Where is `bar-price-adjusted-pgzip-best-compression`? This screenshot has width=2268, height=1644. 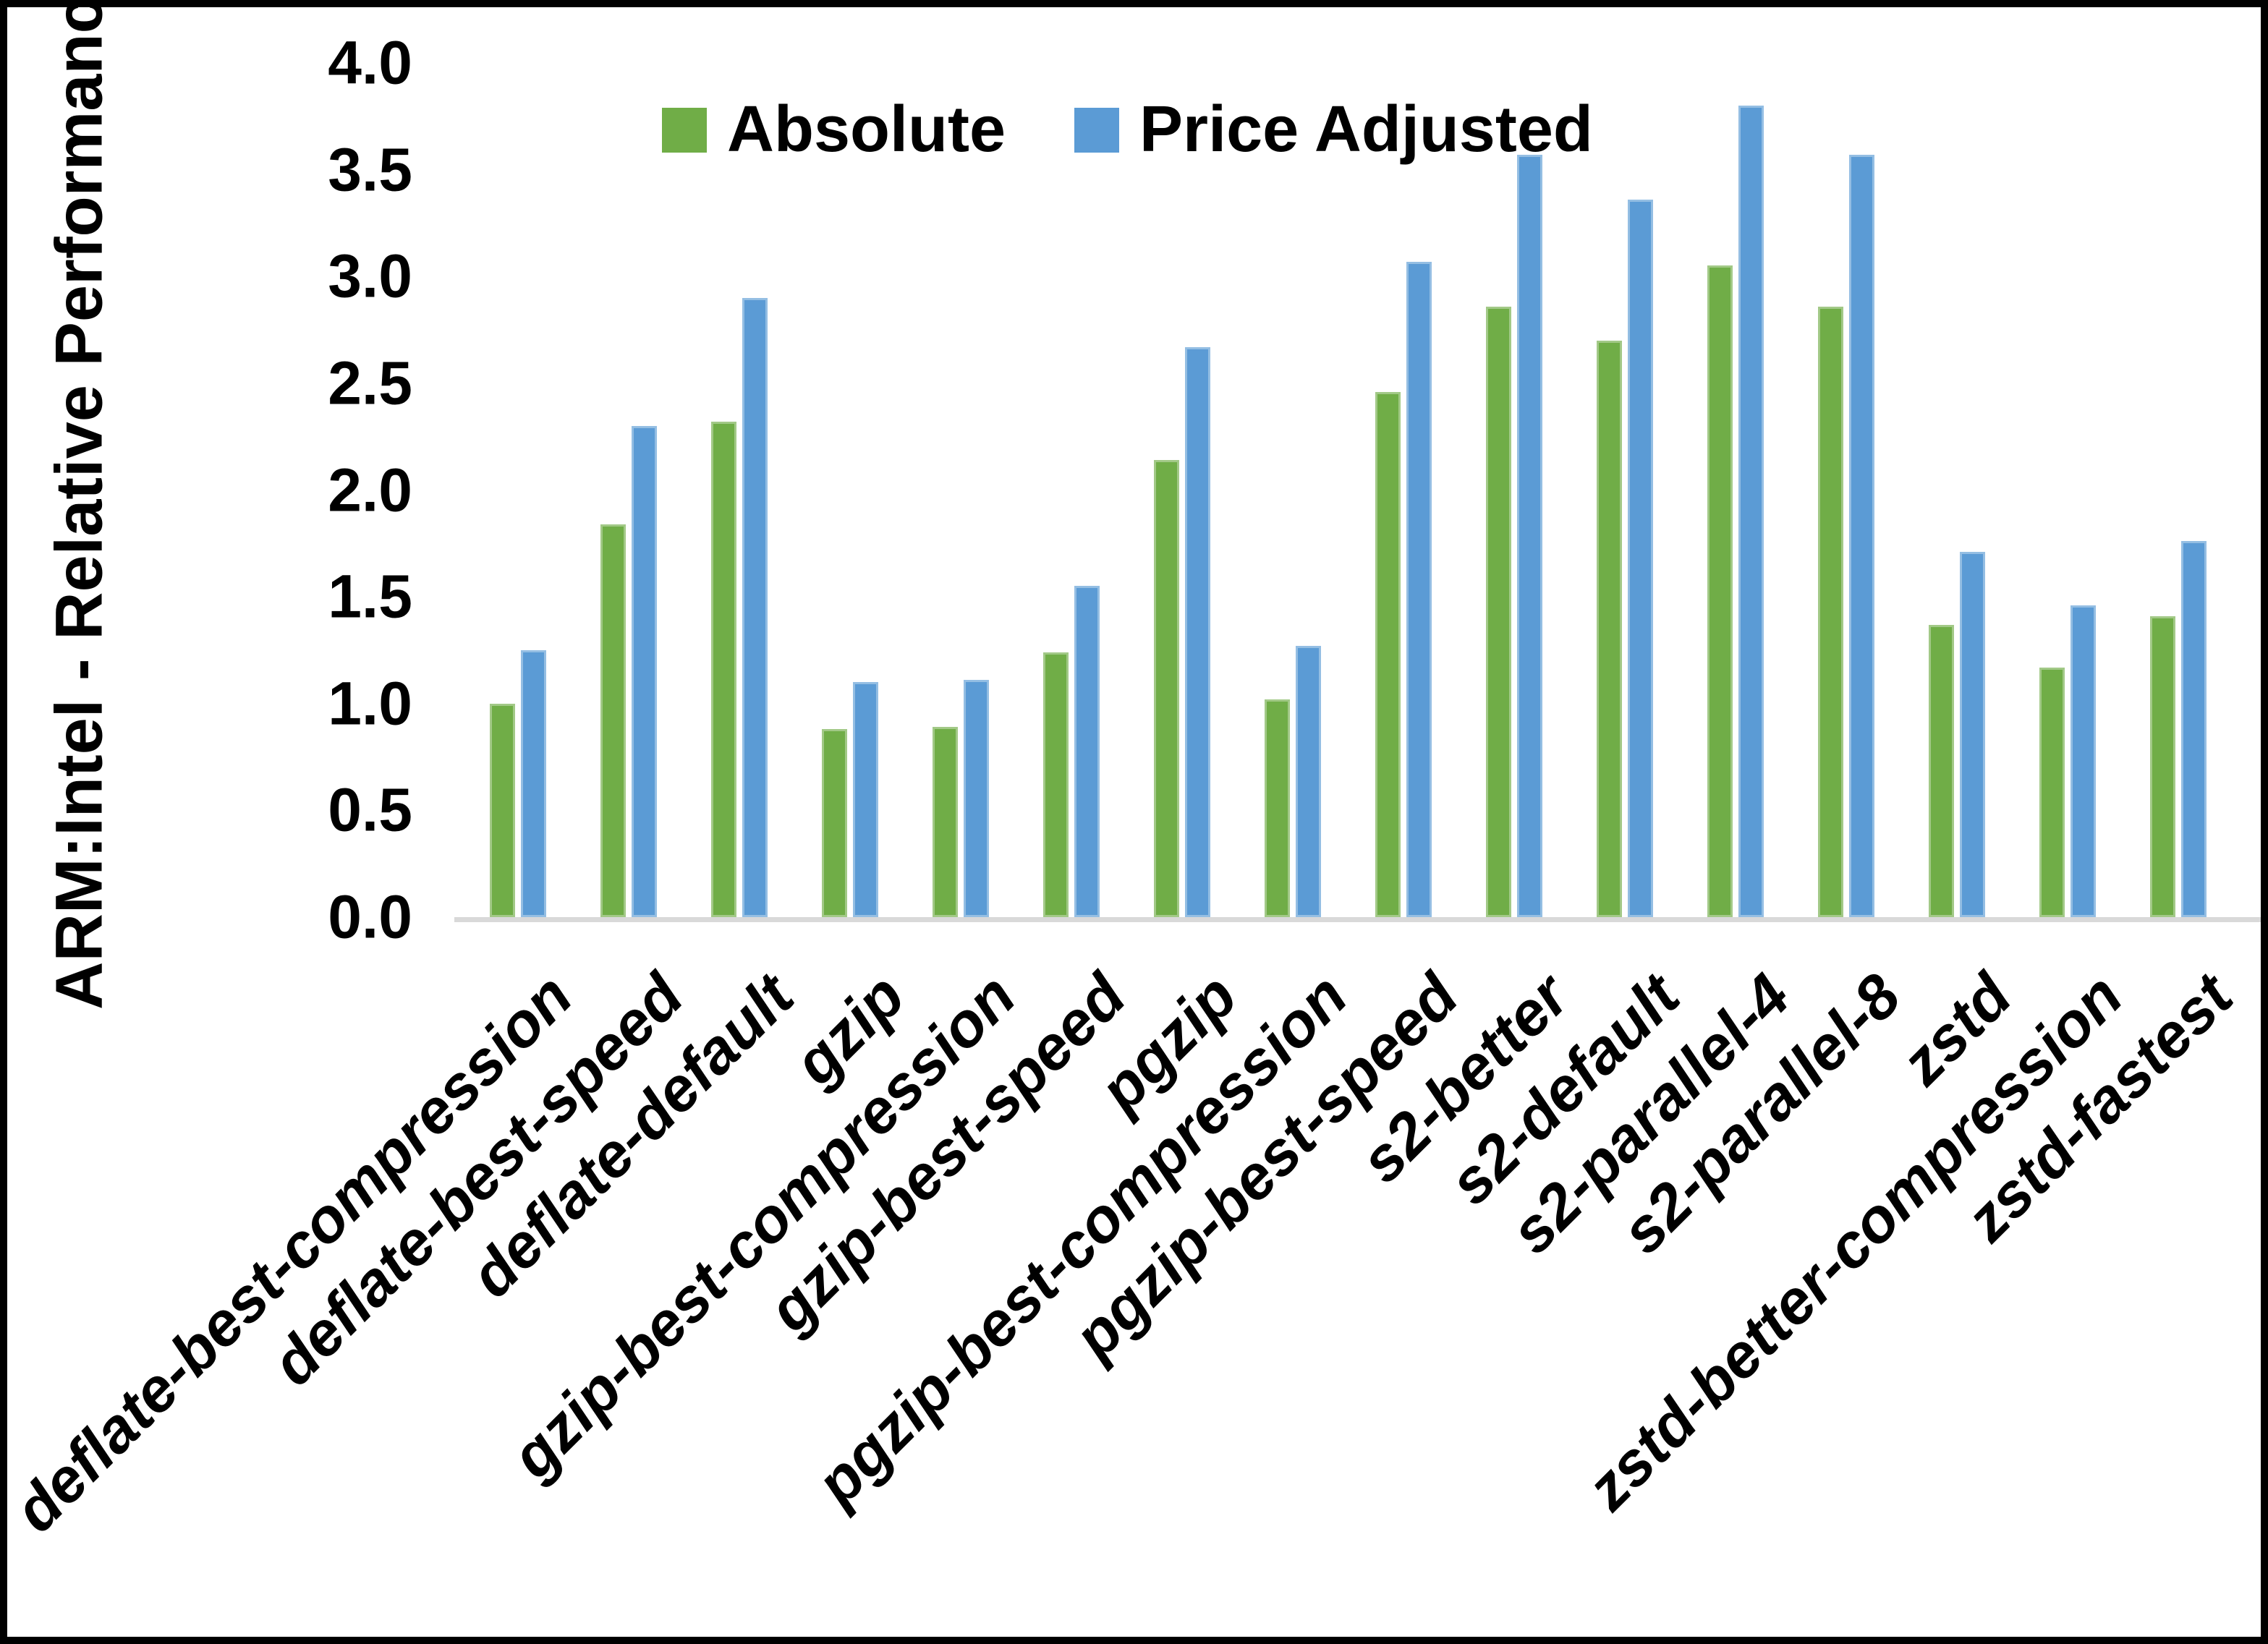 bar-price-adjusted-pgzip-best-compression is located at coordinates (1308, 781).